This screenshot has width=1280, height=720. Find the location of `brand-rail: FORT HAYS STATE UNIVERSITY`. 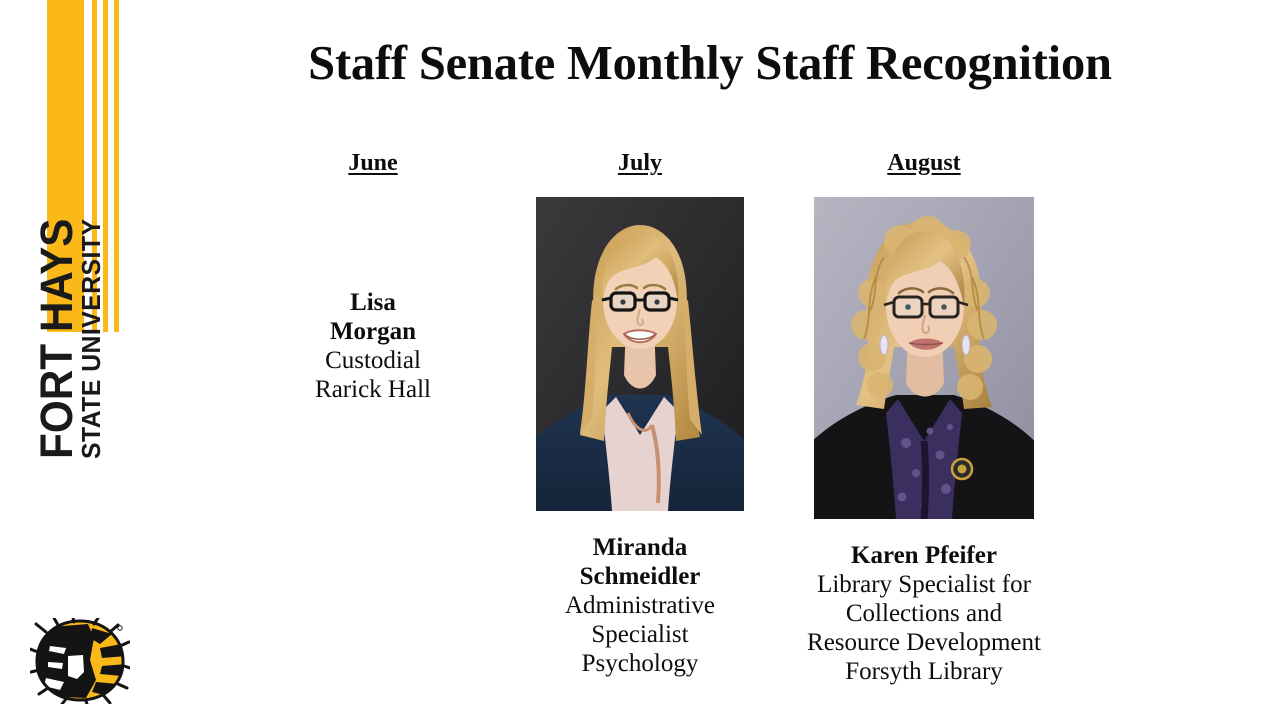

brand-rail: FORT HAYS STATE UNIVERSITY is located at coordinates (70, 360).